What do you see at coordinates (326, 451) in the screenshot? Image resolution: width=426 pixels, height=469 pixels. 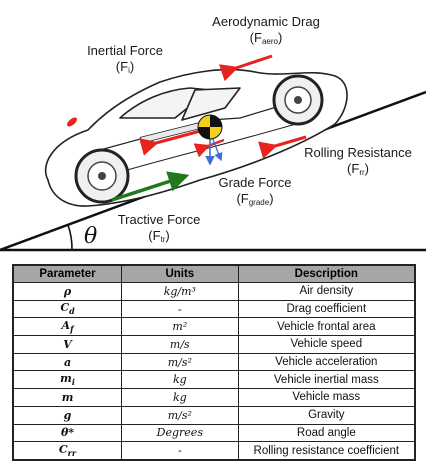 I see `desc-cell: Rolling resistance coefficient` at bounding box center [326, 451].